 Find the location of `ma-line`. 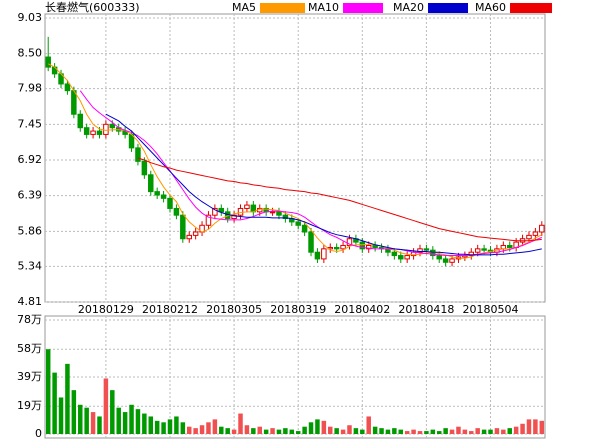

ma-line is located at coordinates (339, 199).